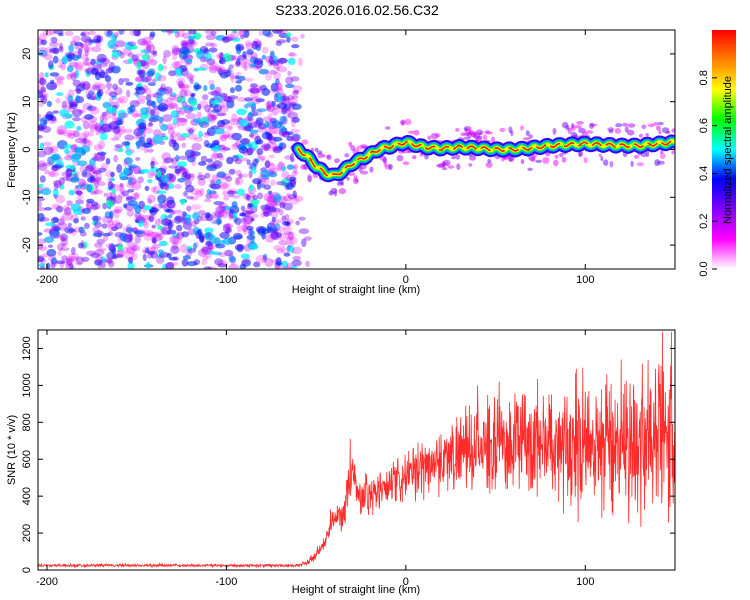 Image resolution: width=750 pixels, height=600 pixels. I want to click on y-tick-label: 200, so click(27, 533).